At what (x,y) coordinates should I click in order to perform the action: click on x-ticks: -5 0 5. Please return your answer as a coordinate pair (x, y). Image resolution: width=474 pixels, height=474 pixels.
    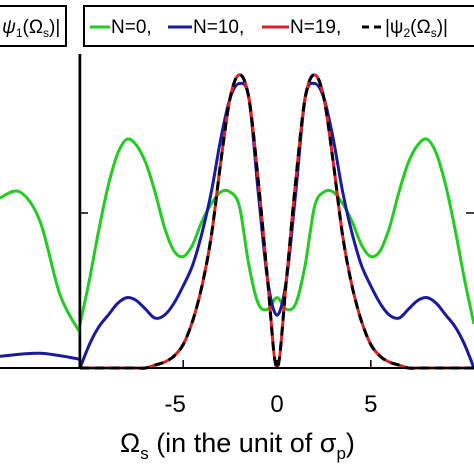
    Looking at the image, I should click on (271, 389).